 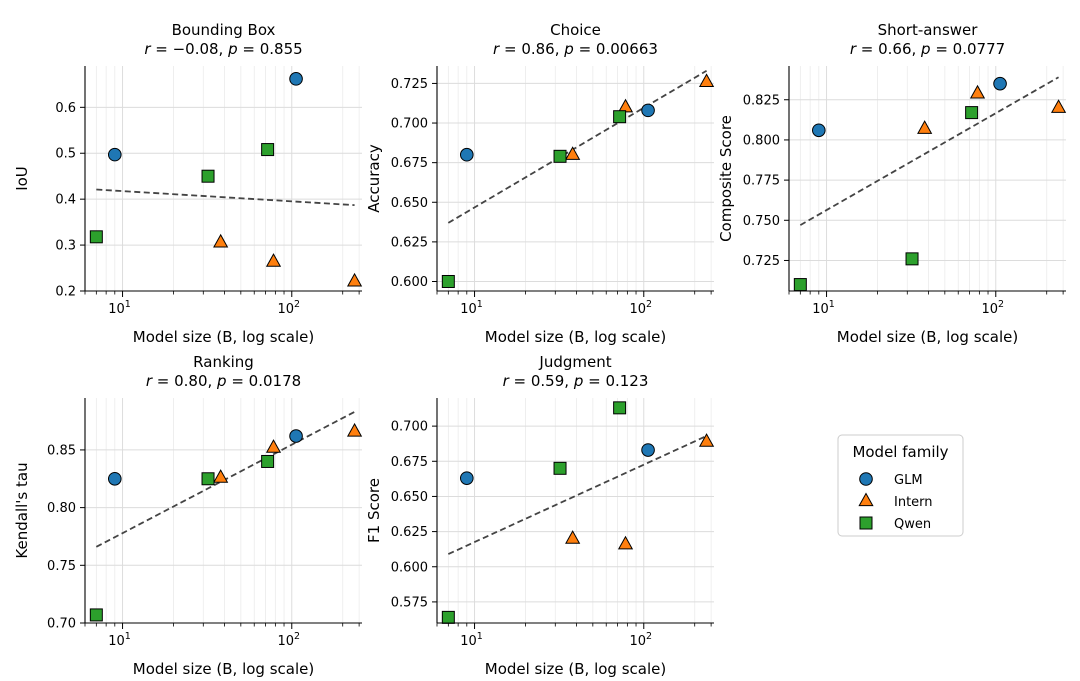 What do you see at coordinates (574, 362) in the screenshot?
I see `panel-title: Judgment` at bounding box center [574, 362].